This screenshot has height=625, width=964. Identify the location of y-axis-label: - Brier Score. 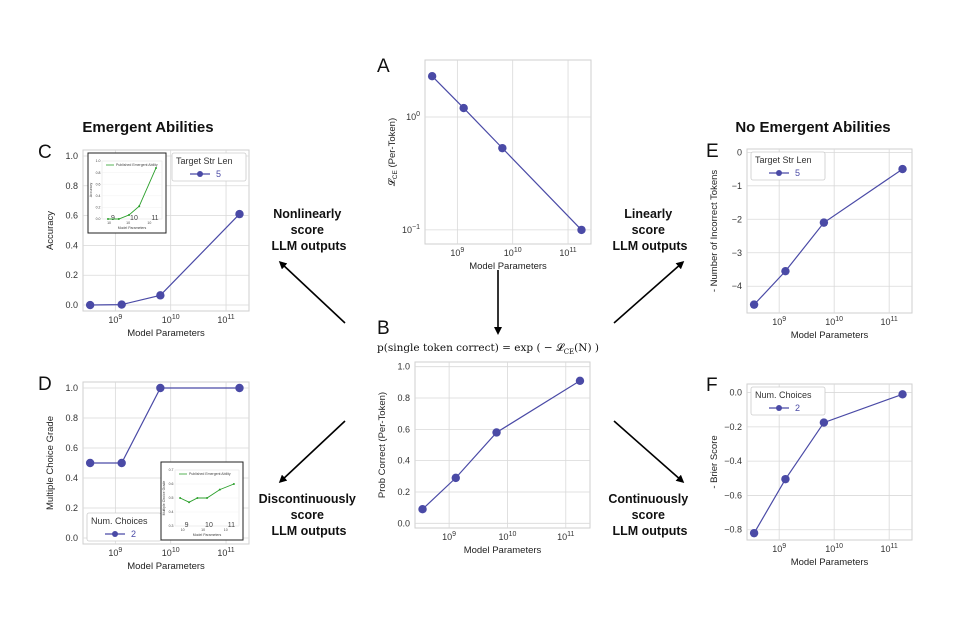
(714, 461).